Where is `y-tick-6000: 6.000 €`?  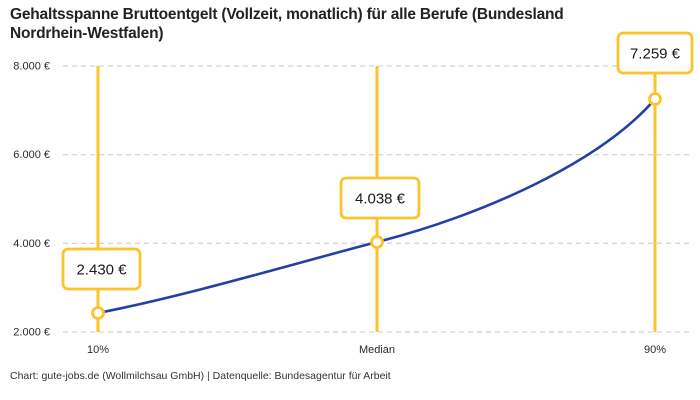 y-tick-6000: 6.000 € is located at coordinates (31, 155).